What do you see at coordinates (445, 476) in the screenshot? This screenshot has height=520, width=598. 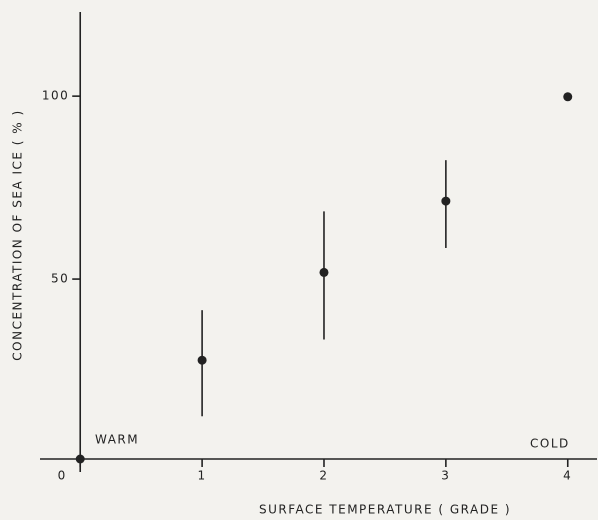 I see `x-tick-label: 3` at bounding box center [445, 476].